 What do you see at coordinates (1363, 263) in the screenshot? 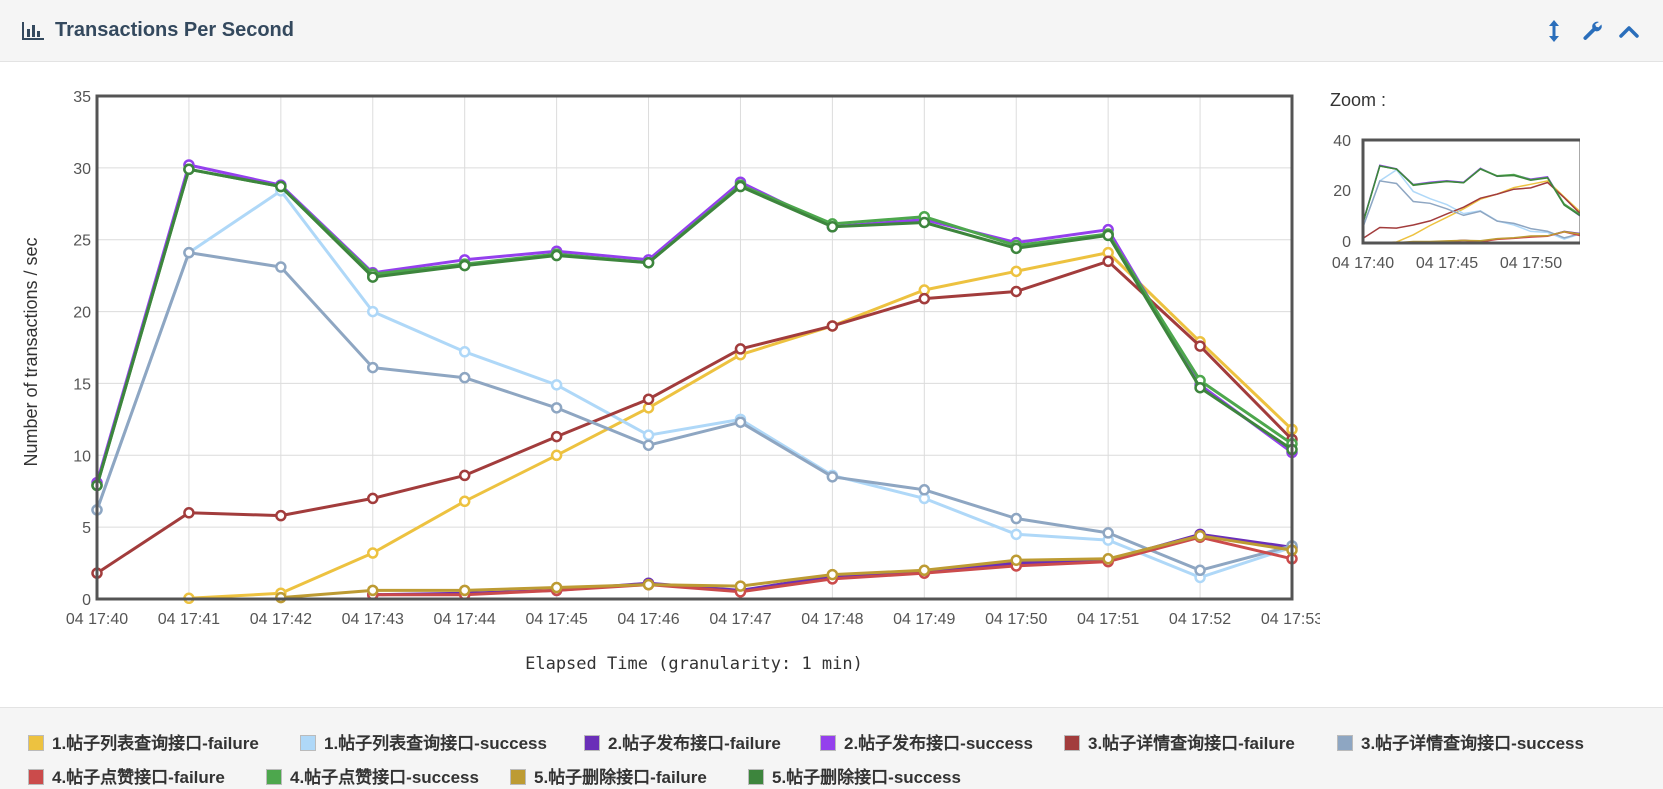
I see `zoom-x-tick: 04 17:40` at bounding box center [1363, 263].